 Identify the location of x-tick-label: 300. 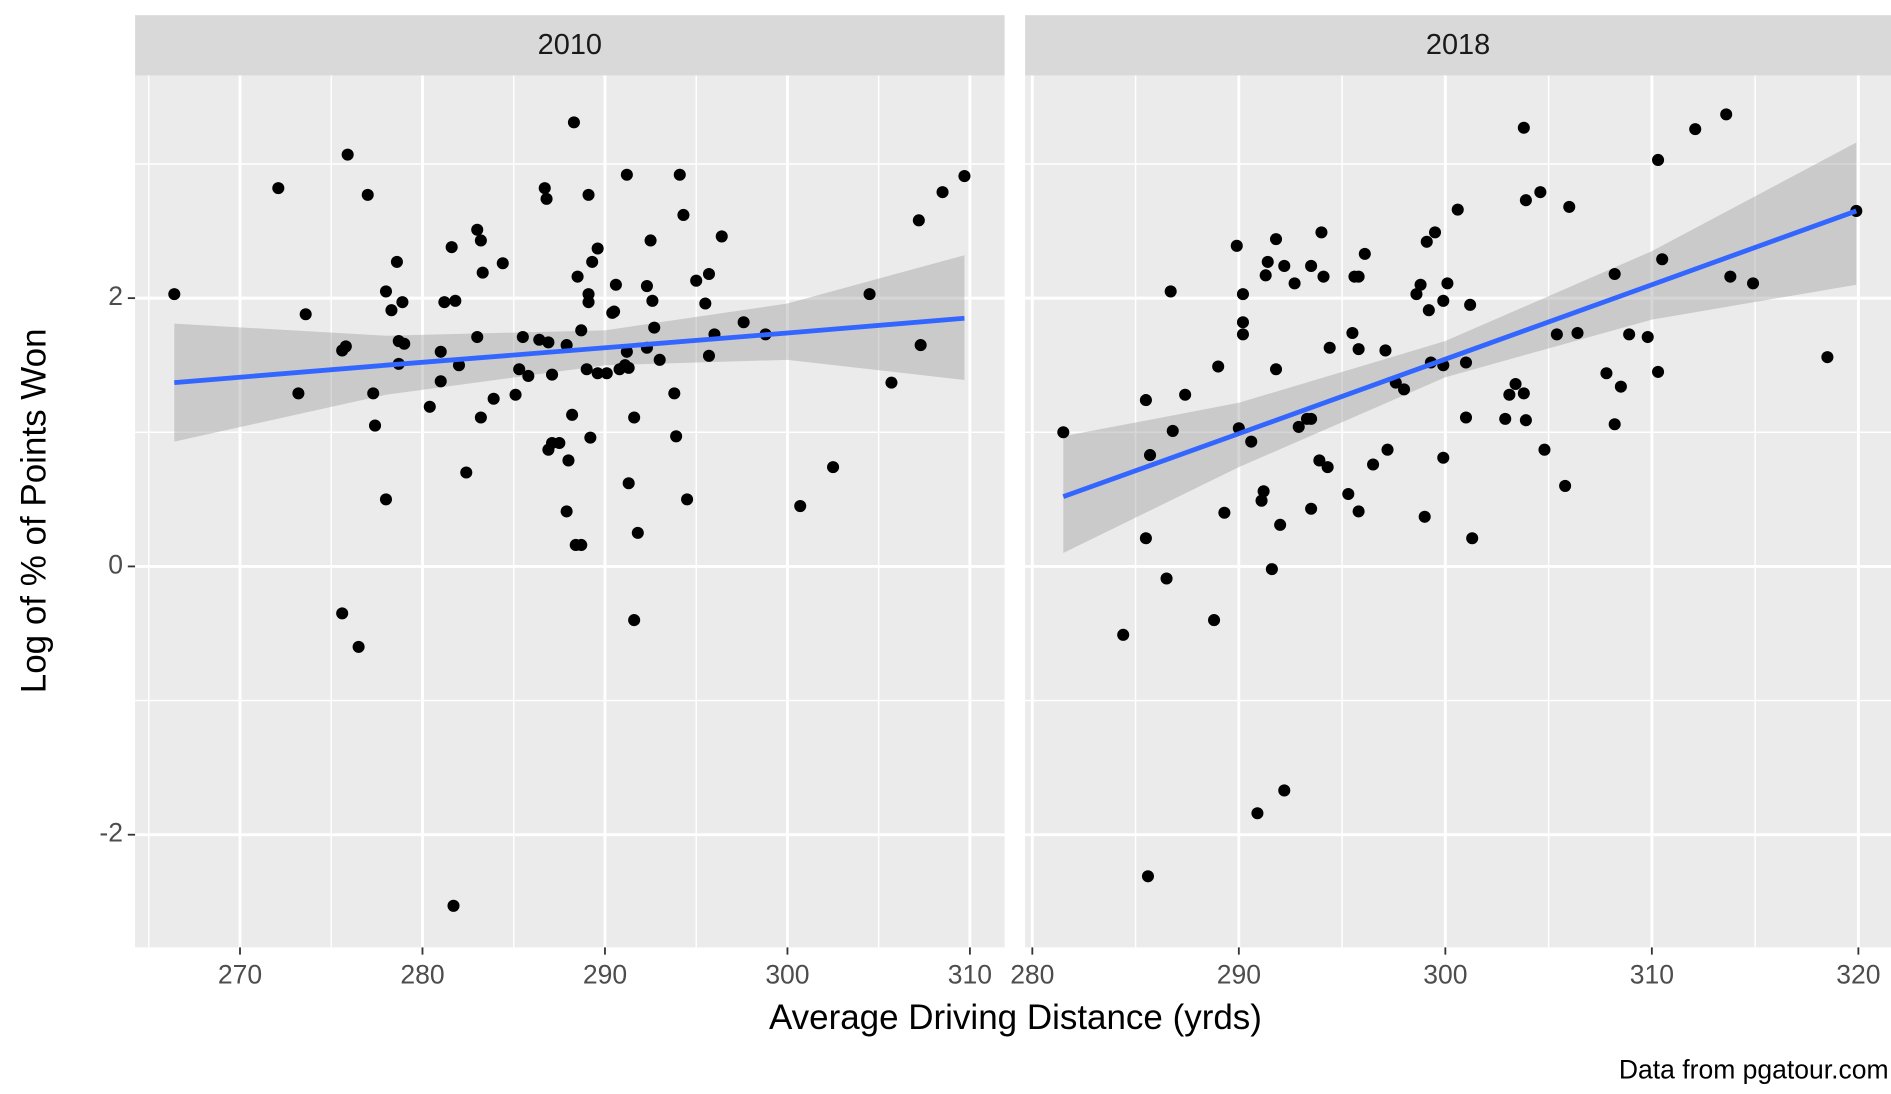
(1445, 974).